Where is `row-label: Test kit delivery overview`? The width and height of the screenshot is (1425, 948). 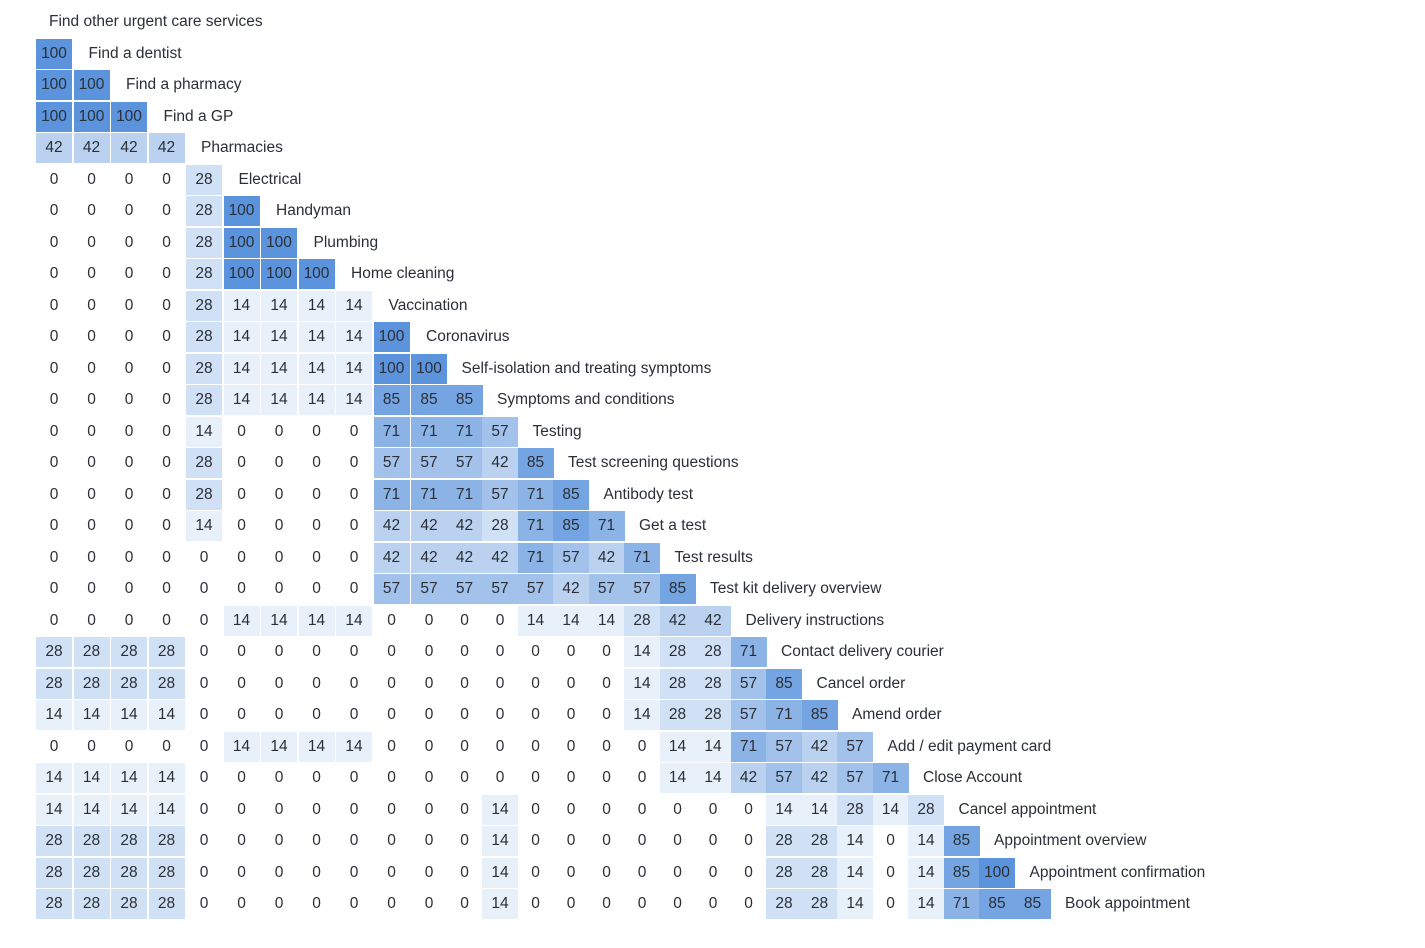
row-label: Test kit delivery overview is located at coordinates (796, 588).